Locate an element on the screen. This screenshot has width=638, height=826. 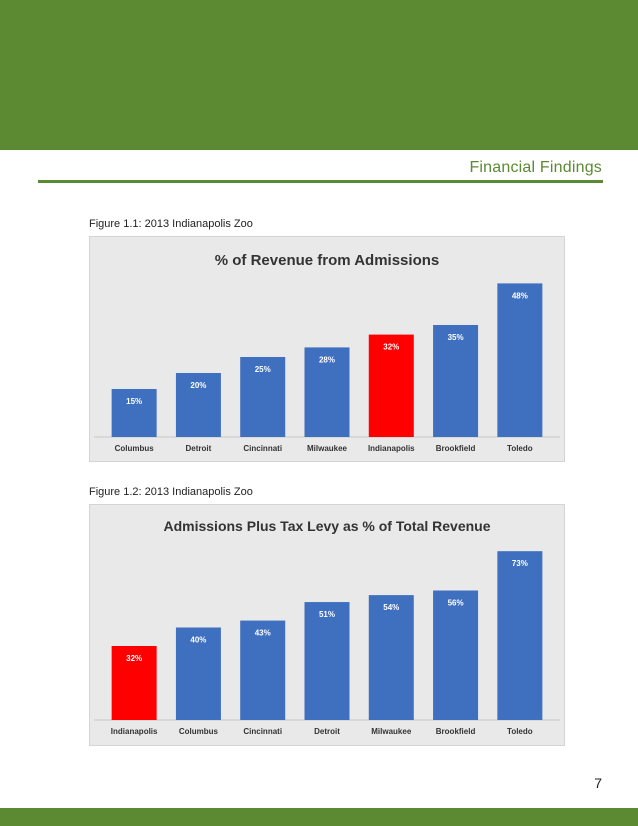
footer-band is located at coordinates (319, 817).